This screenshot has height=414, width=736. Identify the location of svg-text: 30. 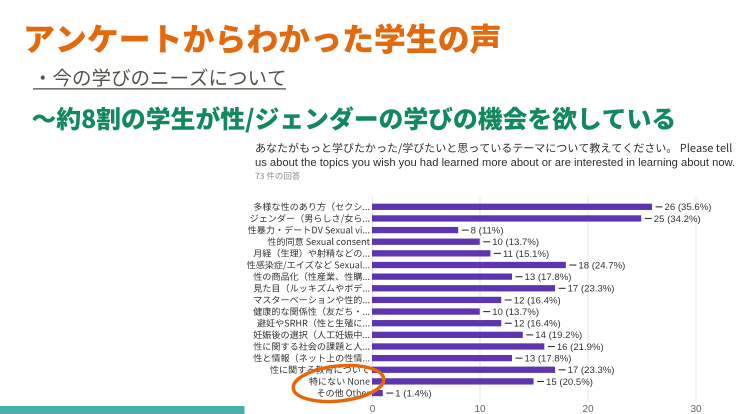
(696, 409).